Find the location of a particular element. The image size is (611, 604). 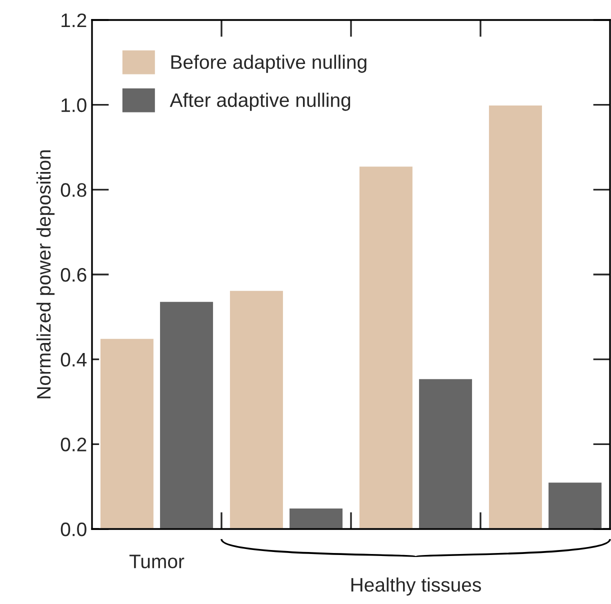

y-tick-label: 0.6 is located at coordinates (73, 275).